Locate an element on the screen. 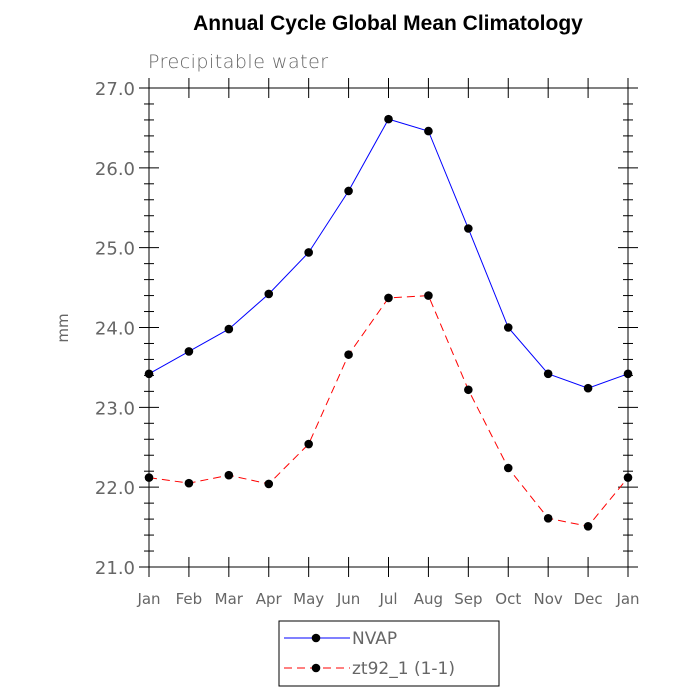  y-tick-labels: 21.0 22.0 23.0 24.0 25.0 26.0 27.0 is located at coordinates (115, 329).